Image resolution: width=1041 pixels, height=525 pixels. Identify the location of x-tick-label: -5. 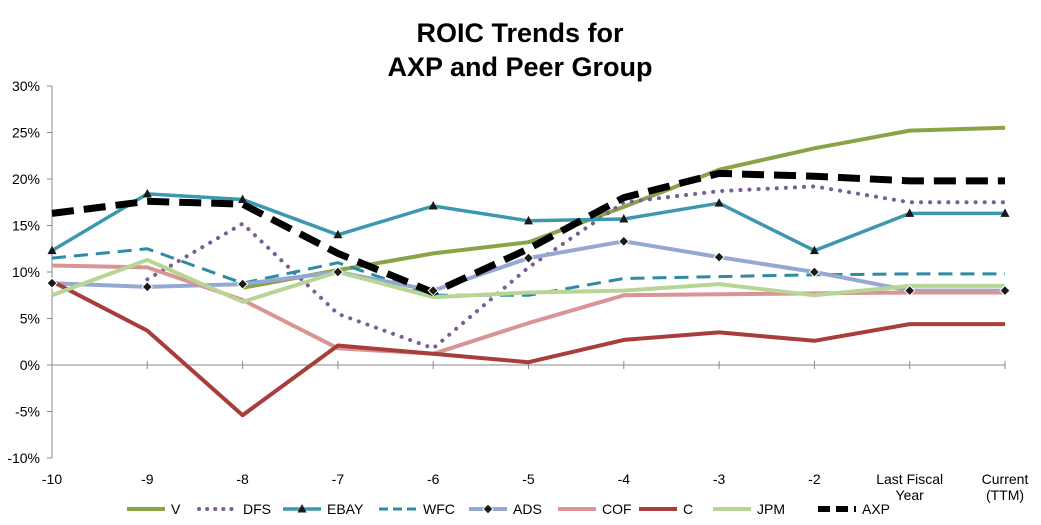
(528, 479).